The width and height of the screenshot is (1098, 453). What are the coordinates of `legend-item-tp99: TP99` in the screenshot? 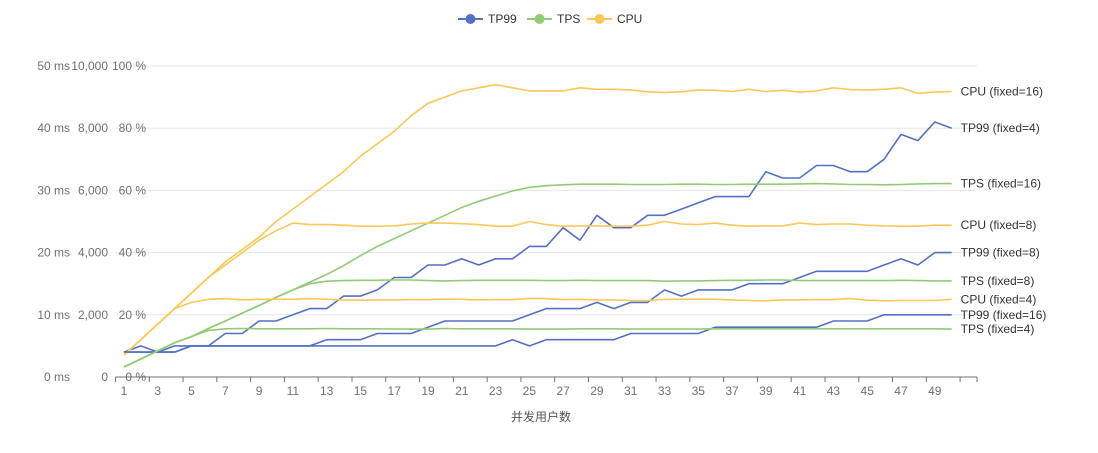 It's located at (487, 19).